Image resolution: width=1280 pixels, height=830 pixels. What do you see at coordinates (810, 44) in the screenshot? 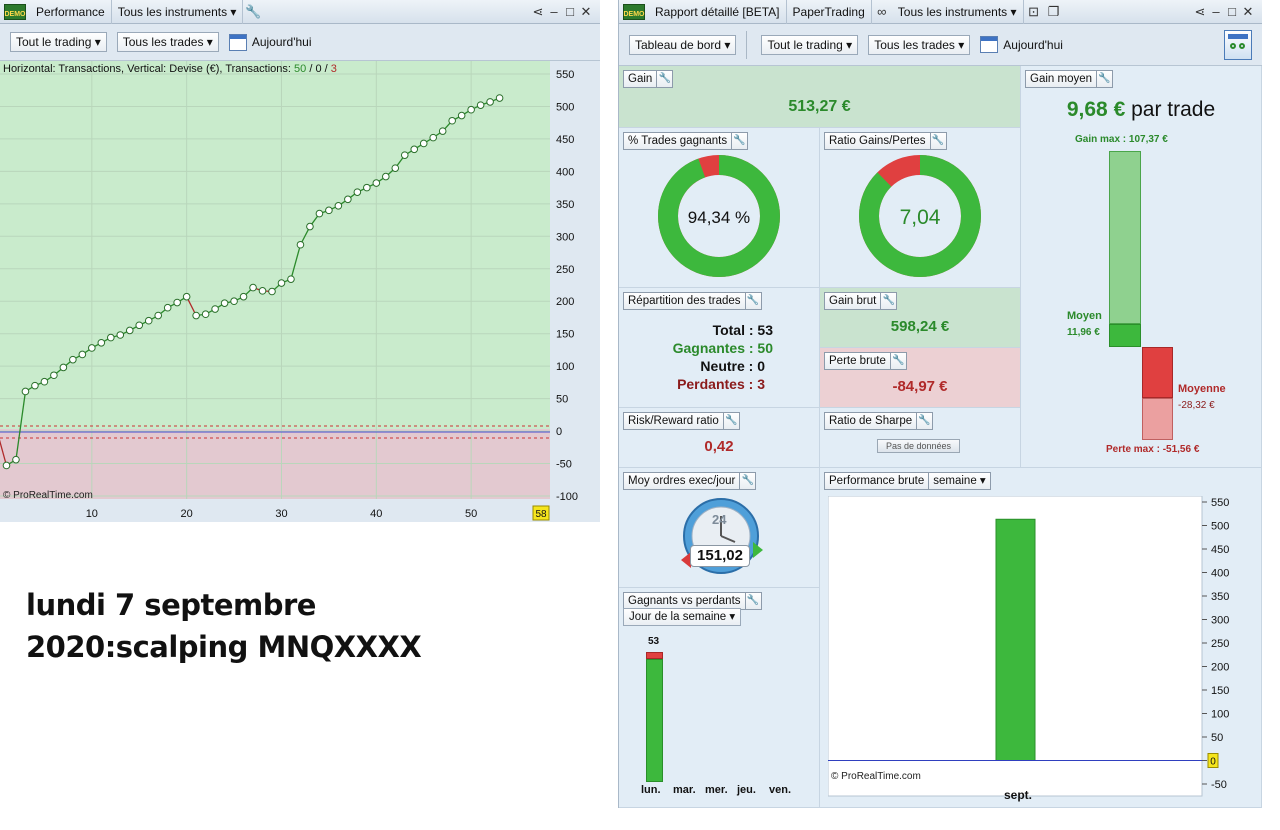
I see `trading-filter-dropdown-right: Tout le trading ▾` at bounding box center [810, 44].